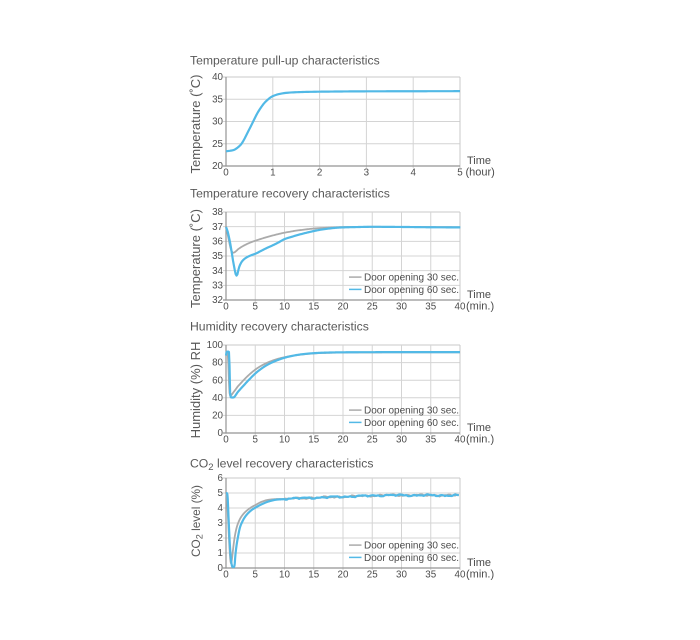  Describe the element at coordinates (217, 227) in the screenshot. I see `svg-text: 37` at that location.